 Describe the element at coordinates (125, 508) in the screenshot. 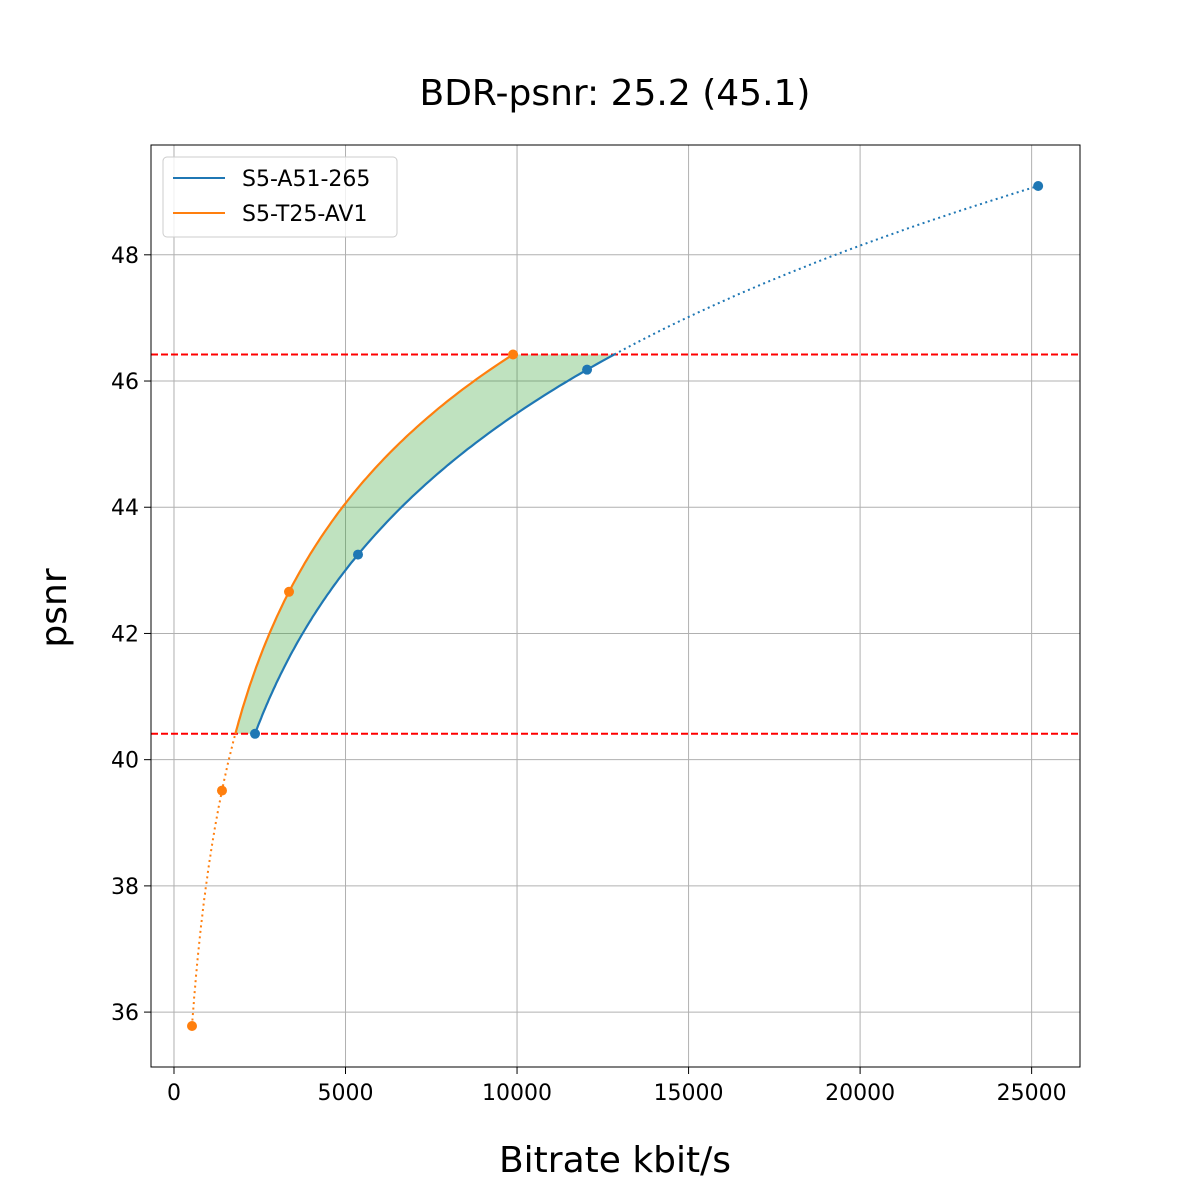

I see `y-tick-label: 44` at that location.